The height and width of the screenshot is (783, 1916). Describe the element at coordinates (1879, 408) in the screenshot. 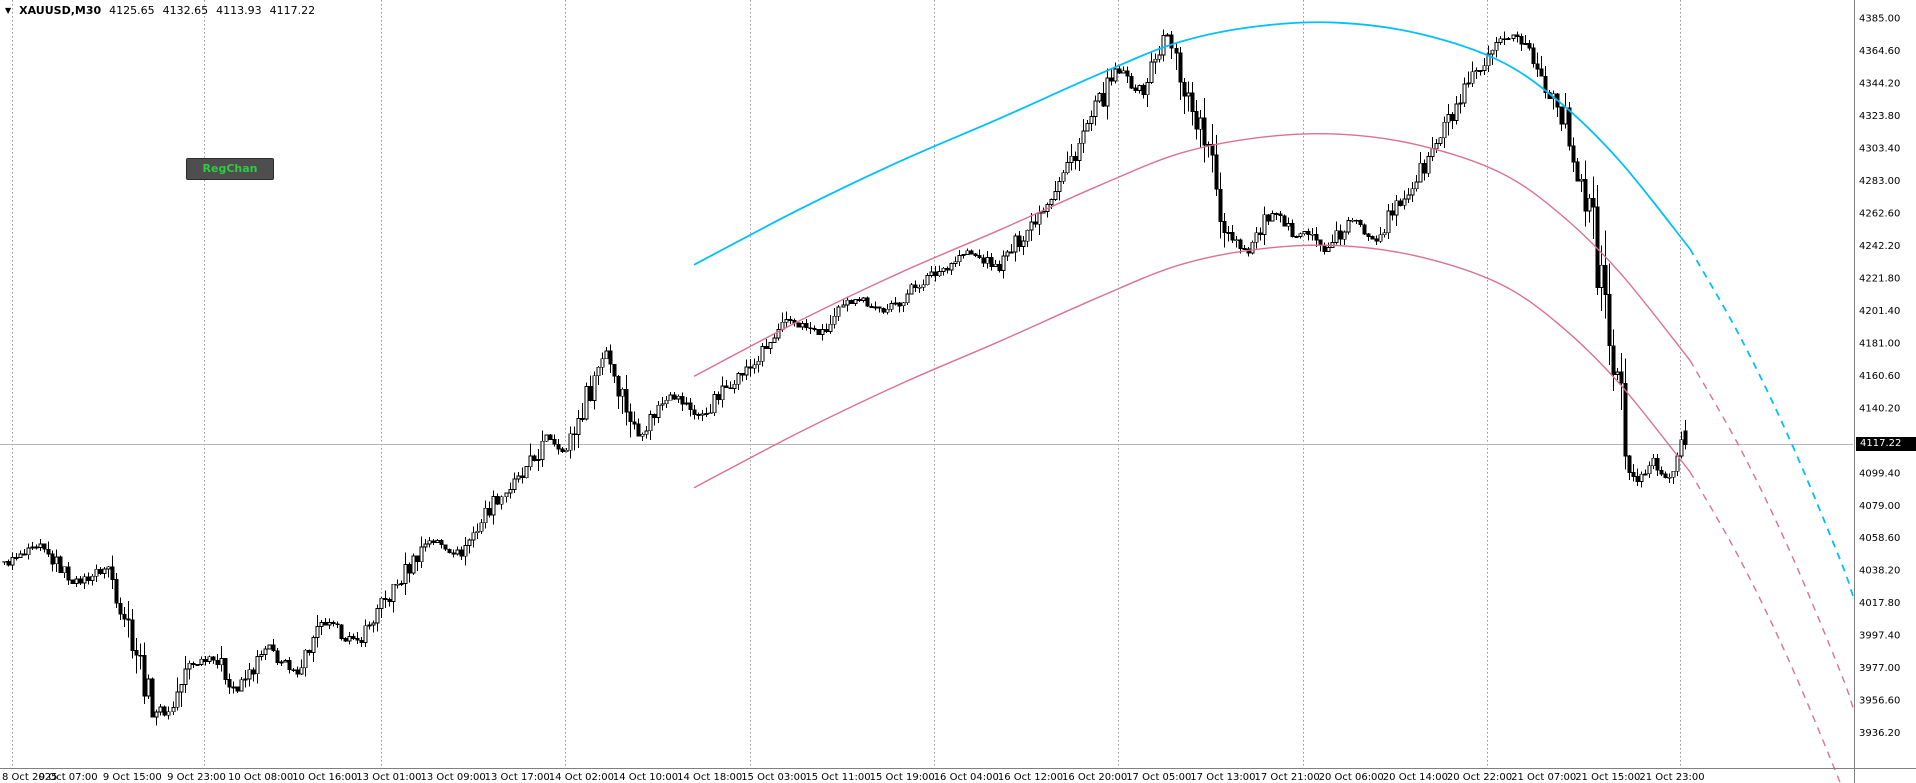

I see `price-axis-label: 4140.20` at that location.